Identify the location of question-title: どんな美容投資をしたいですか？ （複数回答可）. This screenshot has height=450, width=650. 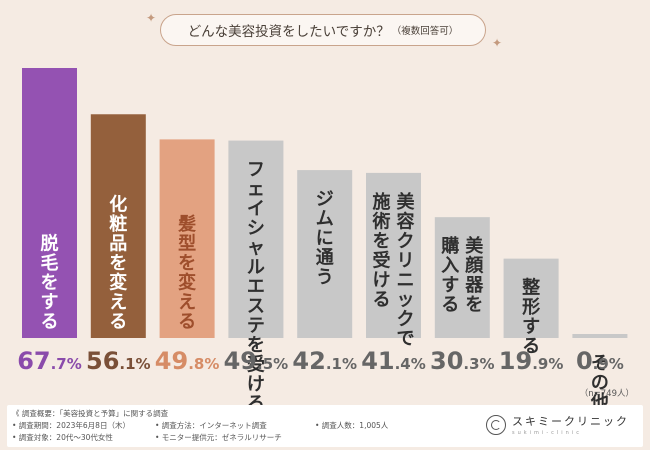
(323, 30).